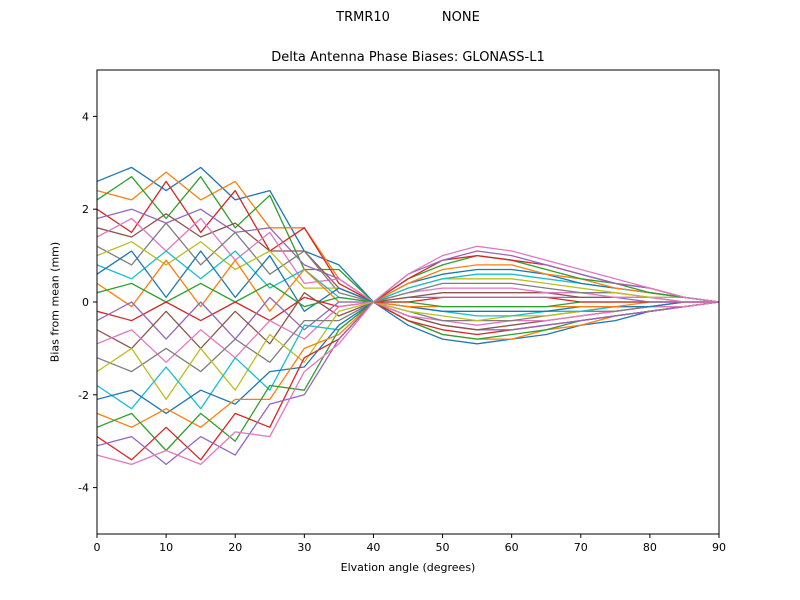  I want to click on x-tick-label: 50, so click(443, 547).